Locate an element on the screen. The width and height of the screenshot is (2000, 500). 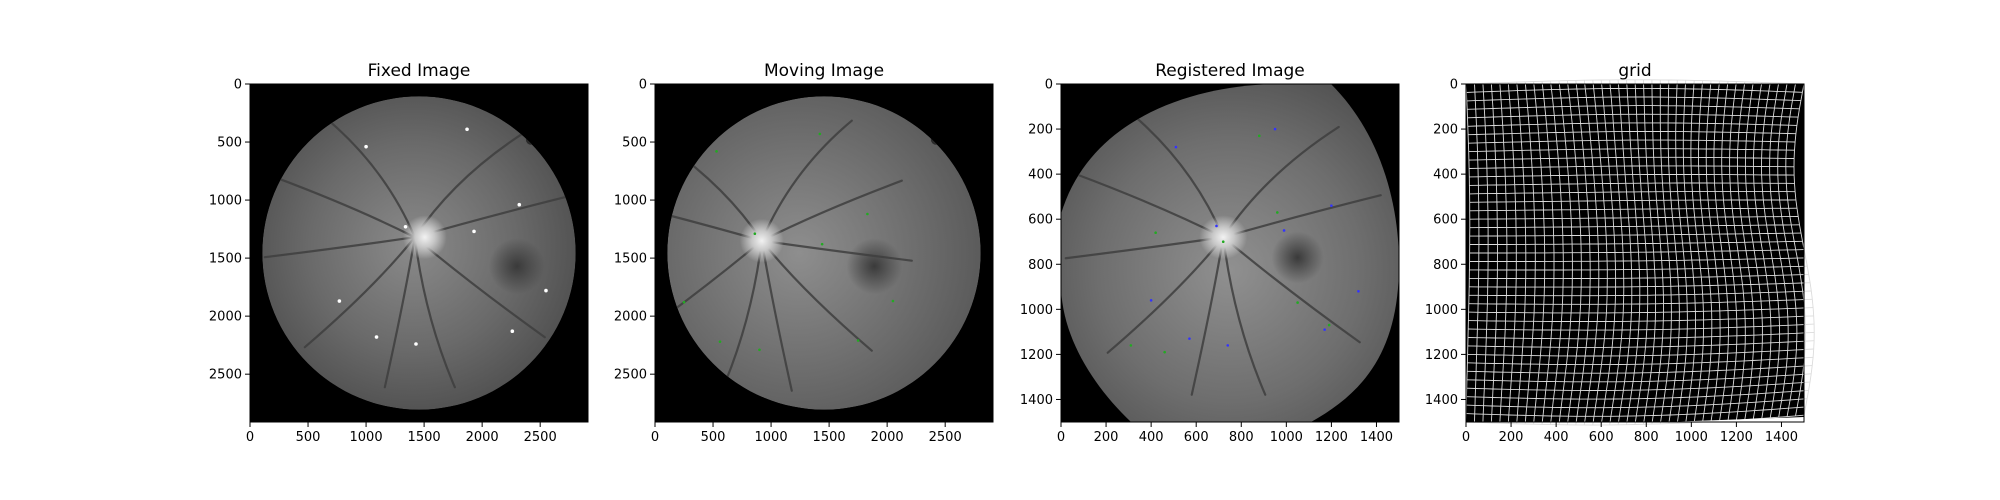
moving-image-axes: 0 500 1000 1500 2000 2500 0 500 1000 1500 2000 2500 is located at coordinates (788, 262).